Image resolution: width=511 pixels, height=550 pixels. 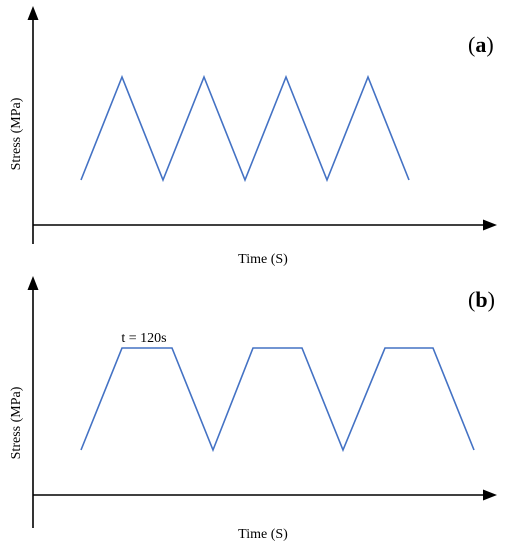 What do you see at coordinates (490, 495) in the screenshot?
I see `panel-b-x-axis-arrow` at bounding box center [490, 495].